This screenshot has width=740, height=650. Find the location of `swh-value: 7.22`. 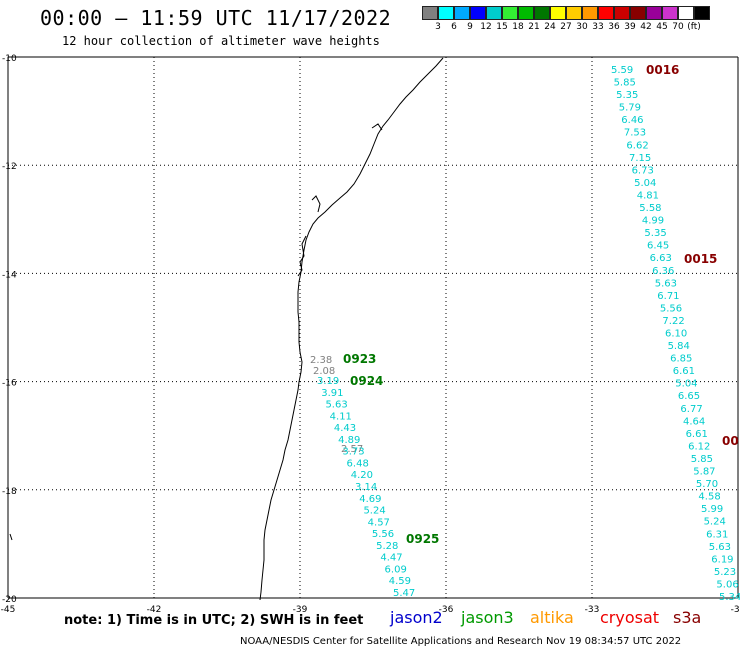

swh-value: 7.22 is located at coordinates (673, 321).